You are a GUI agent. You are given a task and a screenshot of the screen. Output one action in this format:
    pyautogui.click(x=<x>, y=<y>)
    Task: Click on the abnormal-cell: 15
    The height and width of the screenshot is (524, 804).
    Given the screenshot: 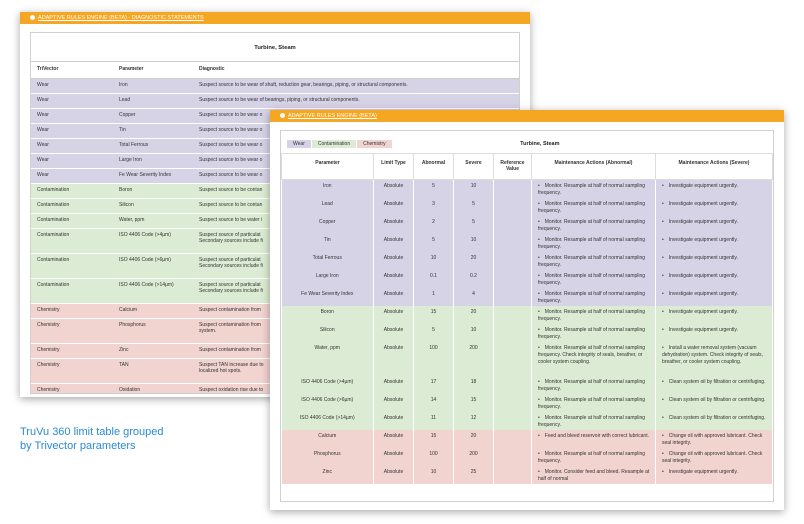 What is the action you would take?
    pyautogui.click(x=433, y=438)
    